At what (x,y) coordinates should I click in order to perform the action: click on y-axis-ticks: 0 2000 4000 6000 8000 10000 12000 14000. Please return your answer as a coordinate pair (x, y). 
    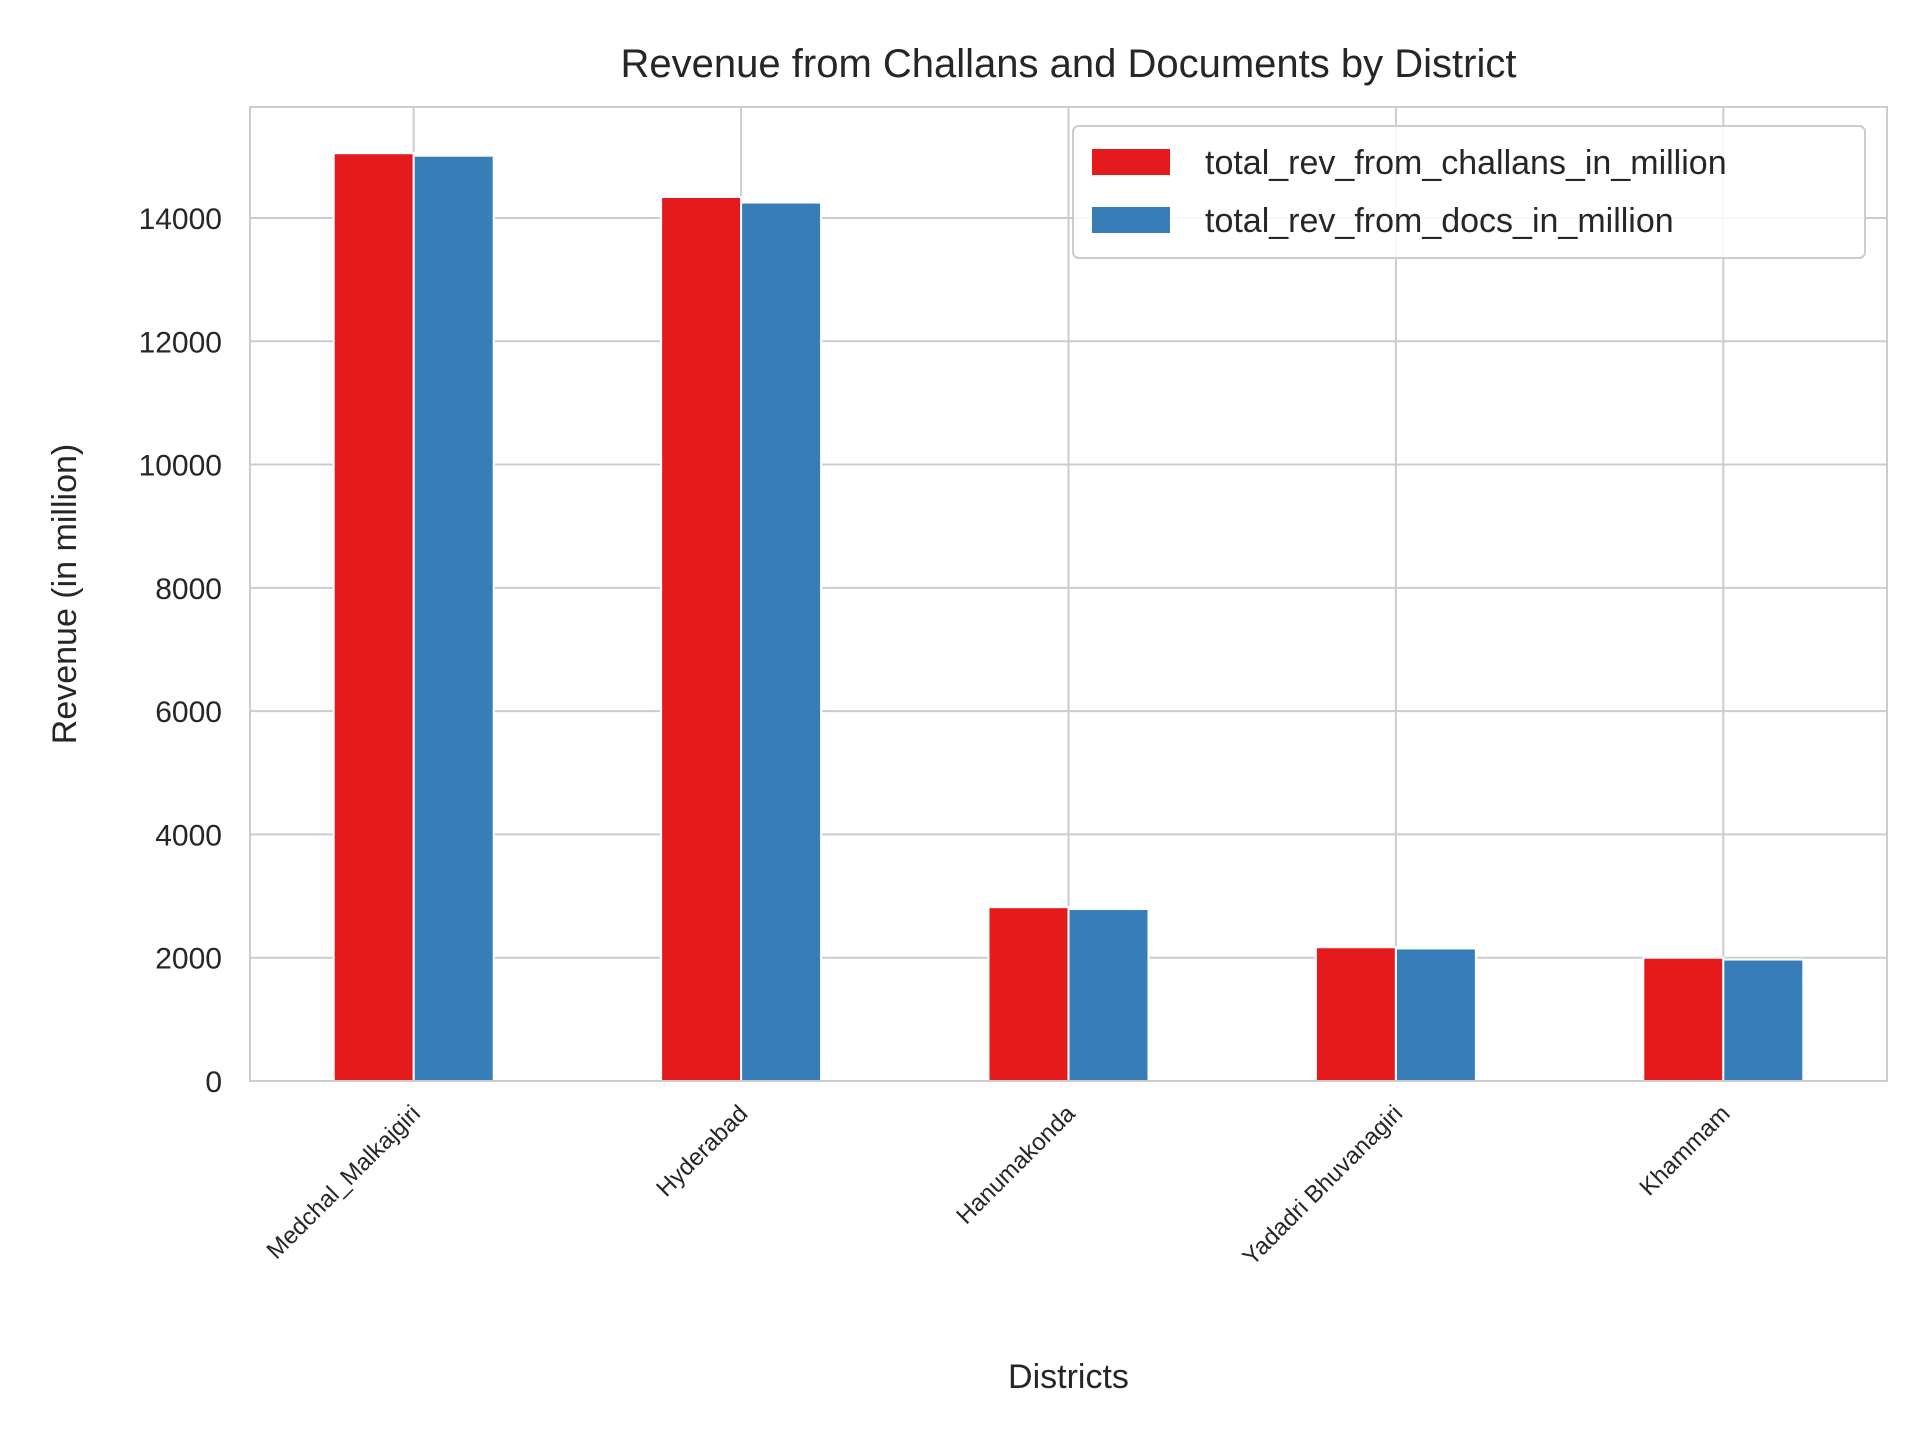
    Looking at the image, I should click on (180, 651).